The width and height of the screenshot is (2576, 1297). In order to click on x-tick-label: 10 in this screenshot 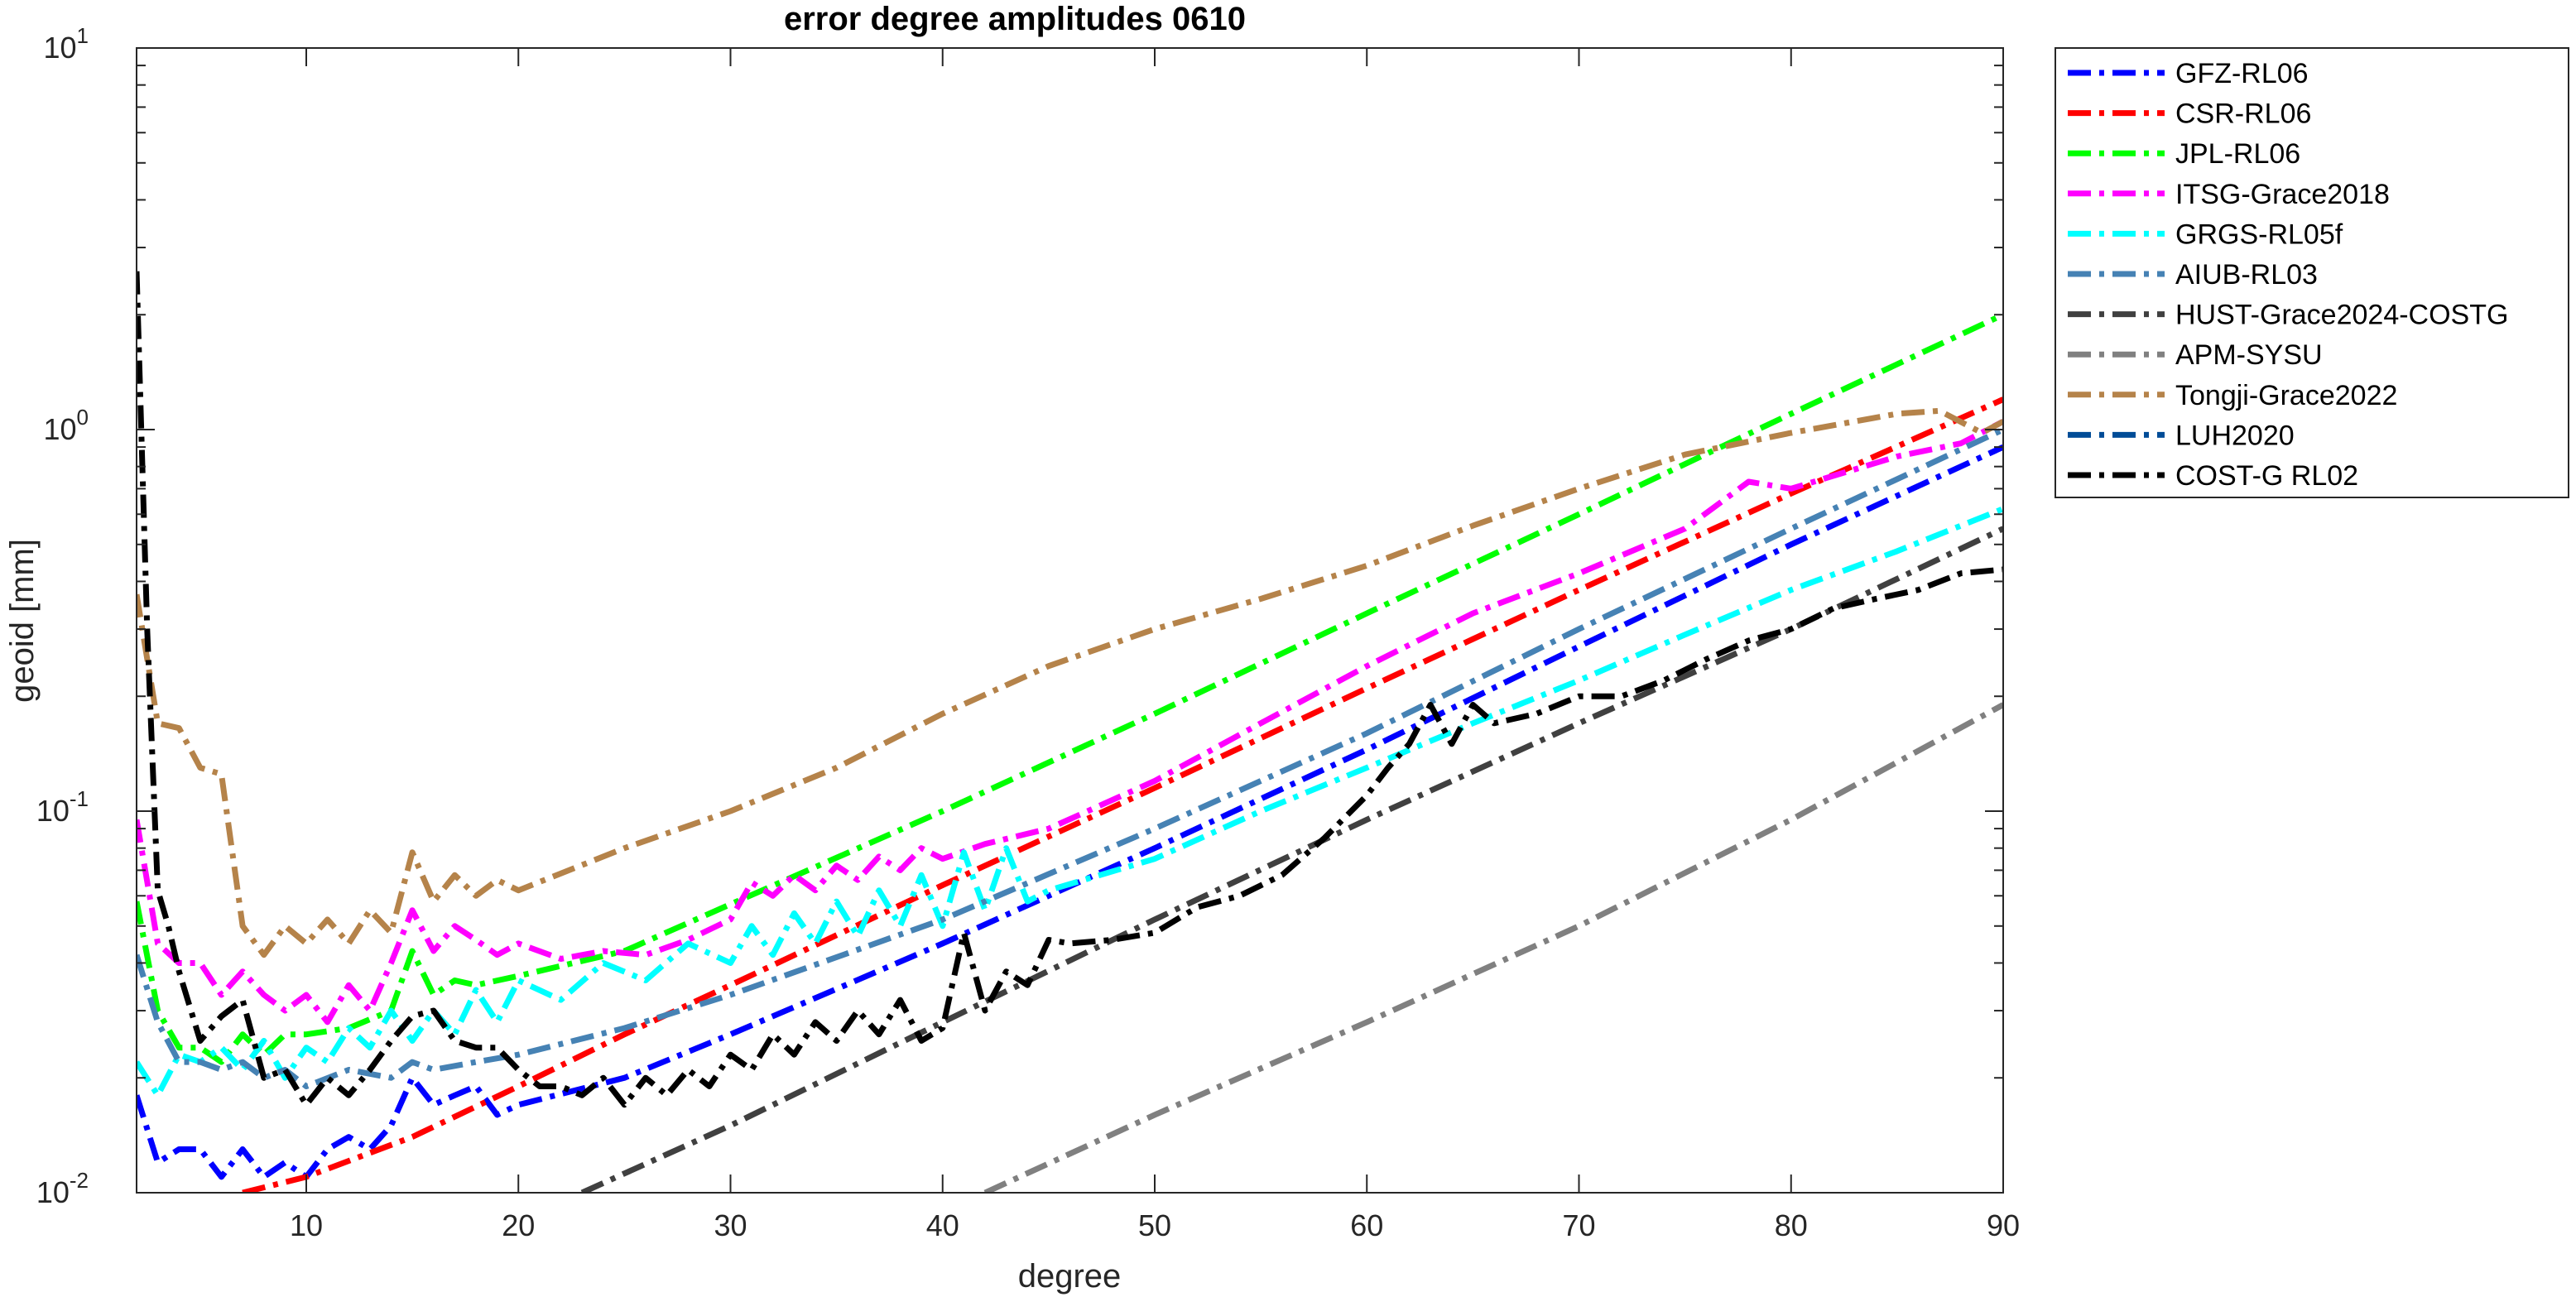, I will do `click(306, 1225)`.